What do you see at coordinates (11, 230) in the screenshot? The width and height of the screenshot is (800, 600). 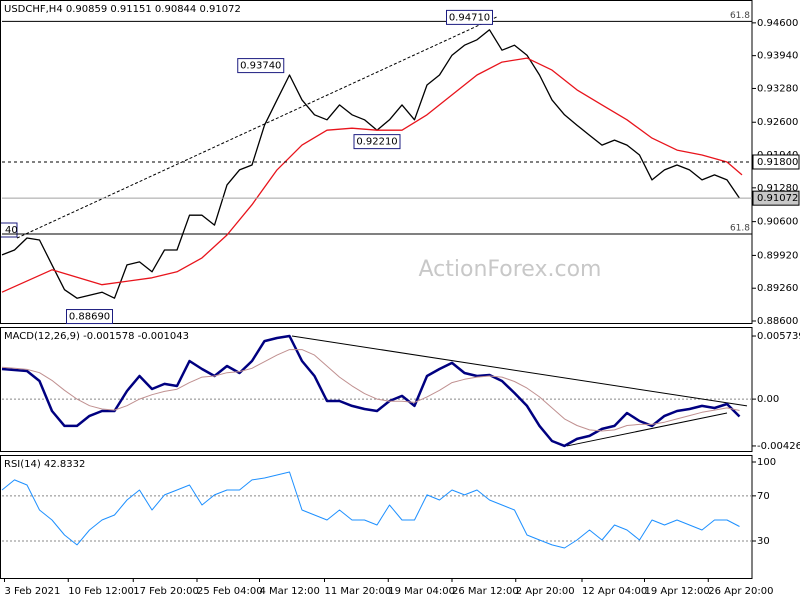 I see `clipped-label: 40` at bounding box center [11, 230].